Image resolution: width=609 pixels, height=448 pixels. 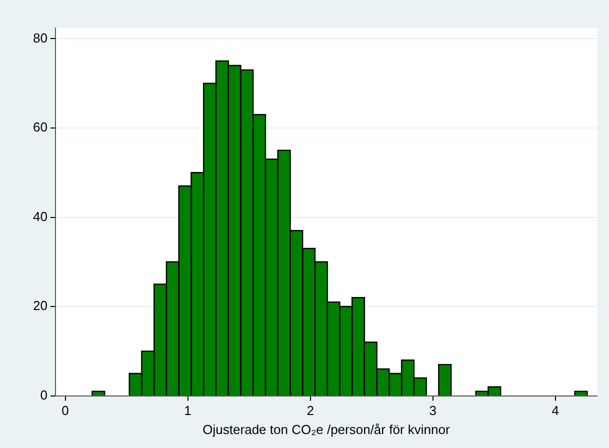 What do you see at coordinates (44, 394) in the screenshot?
I see `y-tick-label: 0` at bounding box center [44, 394].